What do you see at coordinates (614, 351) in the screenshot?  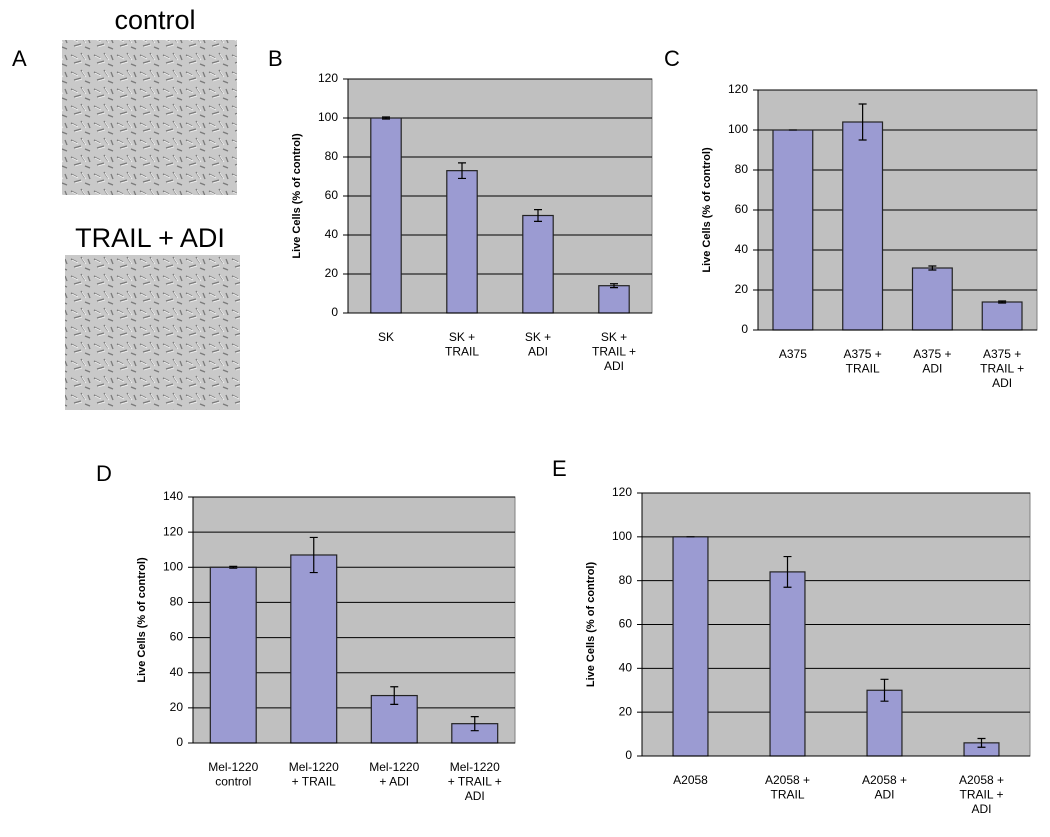 I see `x-tick-label: SK + TRAIL + ADI` at bounding box center [614, 351].